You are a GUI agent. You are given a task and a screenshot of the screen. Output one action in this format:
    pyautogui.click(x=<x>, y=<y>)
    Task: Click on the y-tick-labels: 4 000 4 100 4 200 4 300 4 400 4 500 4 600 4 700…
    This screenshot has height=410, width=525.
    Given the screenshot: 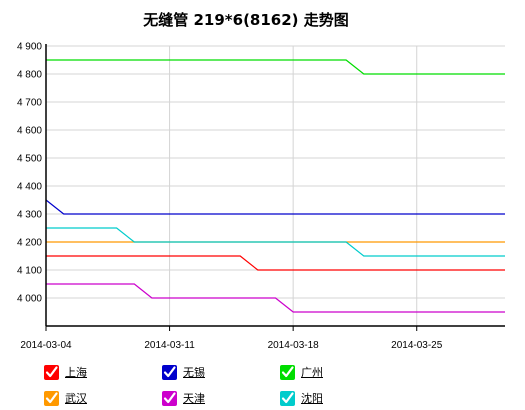 What is the action you would take?
    pyautogui.click(x=29, y=173)
    